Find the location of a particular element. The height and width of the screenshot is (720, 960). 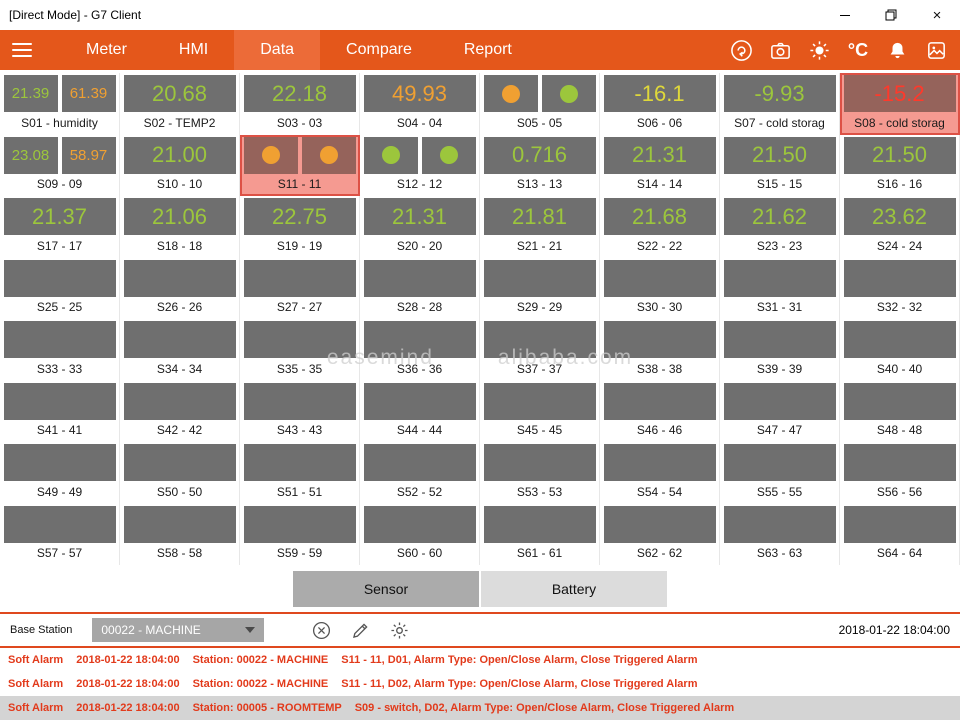

tab-compare: Compare is located at coordinates (379, 49).